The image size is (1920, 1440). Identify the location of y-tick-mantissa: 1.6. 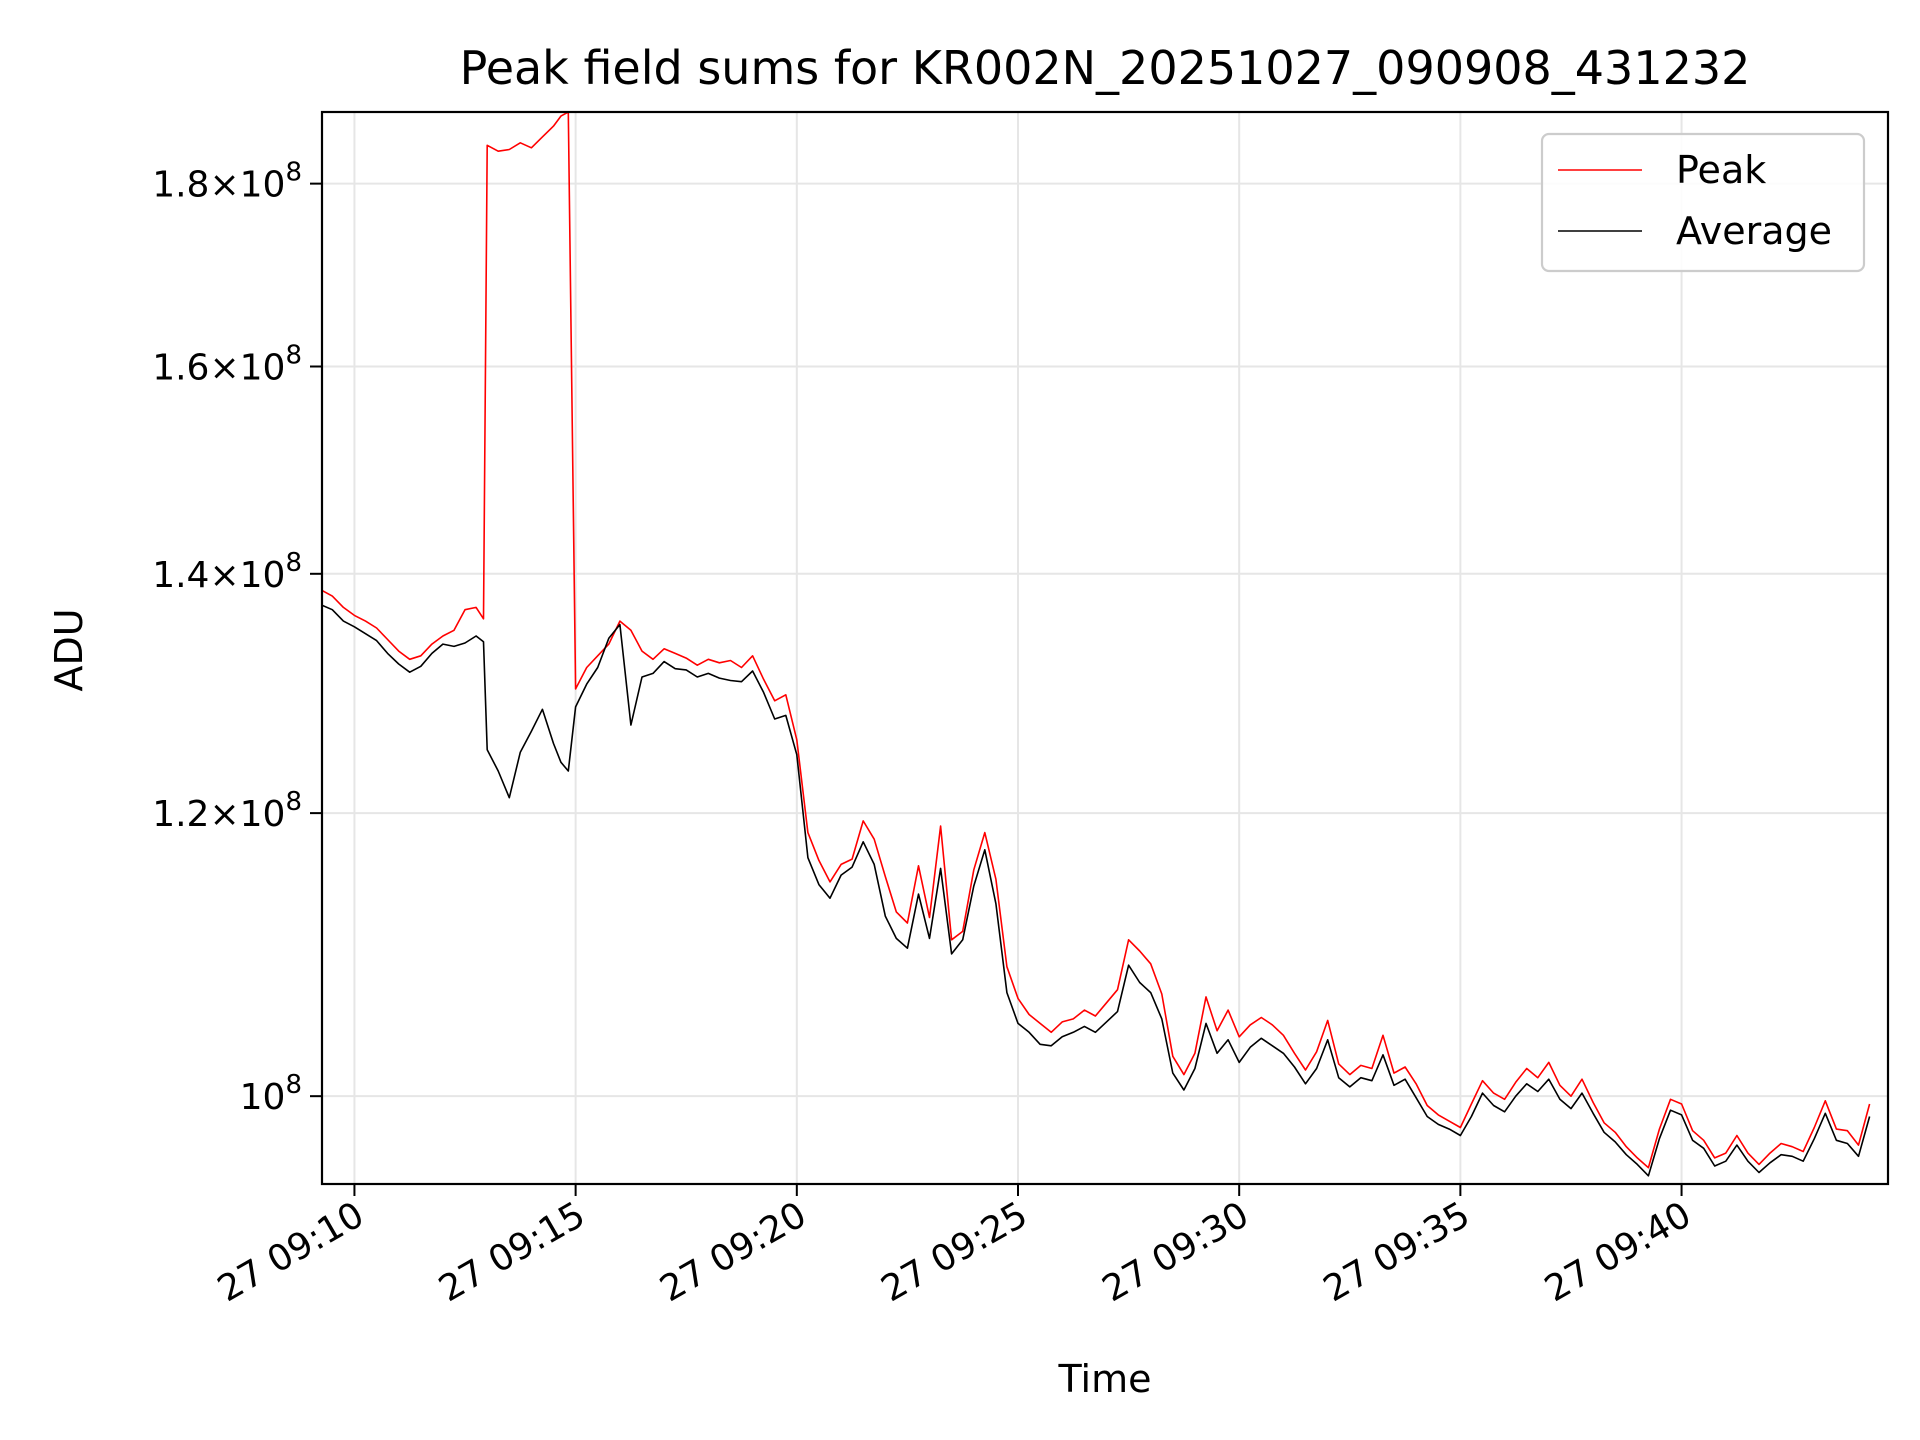
(180, 367).